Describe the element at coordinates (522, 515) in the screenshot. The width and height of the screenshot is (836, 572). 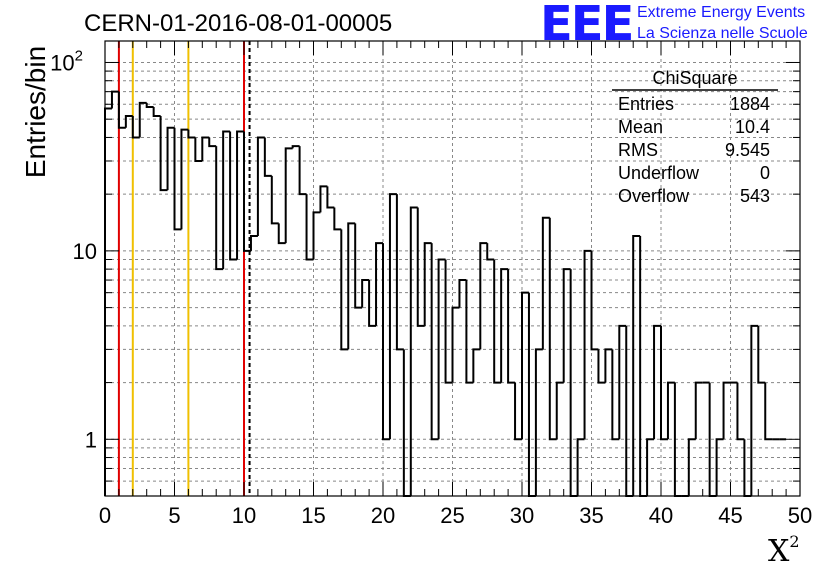
I see `x-tick-label: 30` at that location.